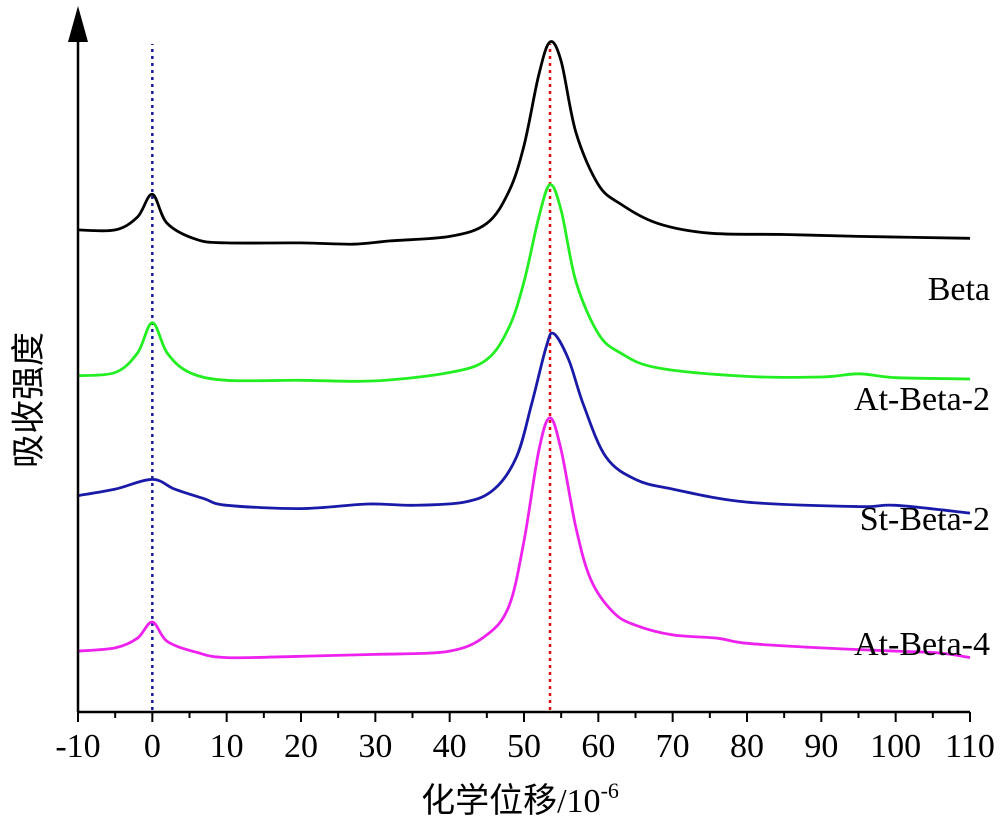 This screenshot has height=833, width=1000. What do you see at coordinates (450, 746) in the screenshot?
I see `x-tick-label: 40` at bounding box center [450, 746].